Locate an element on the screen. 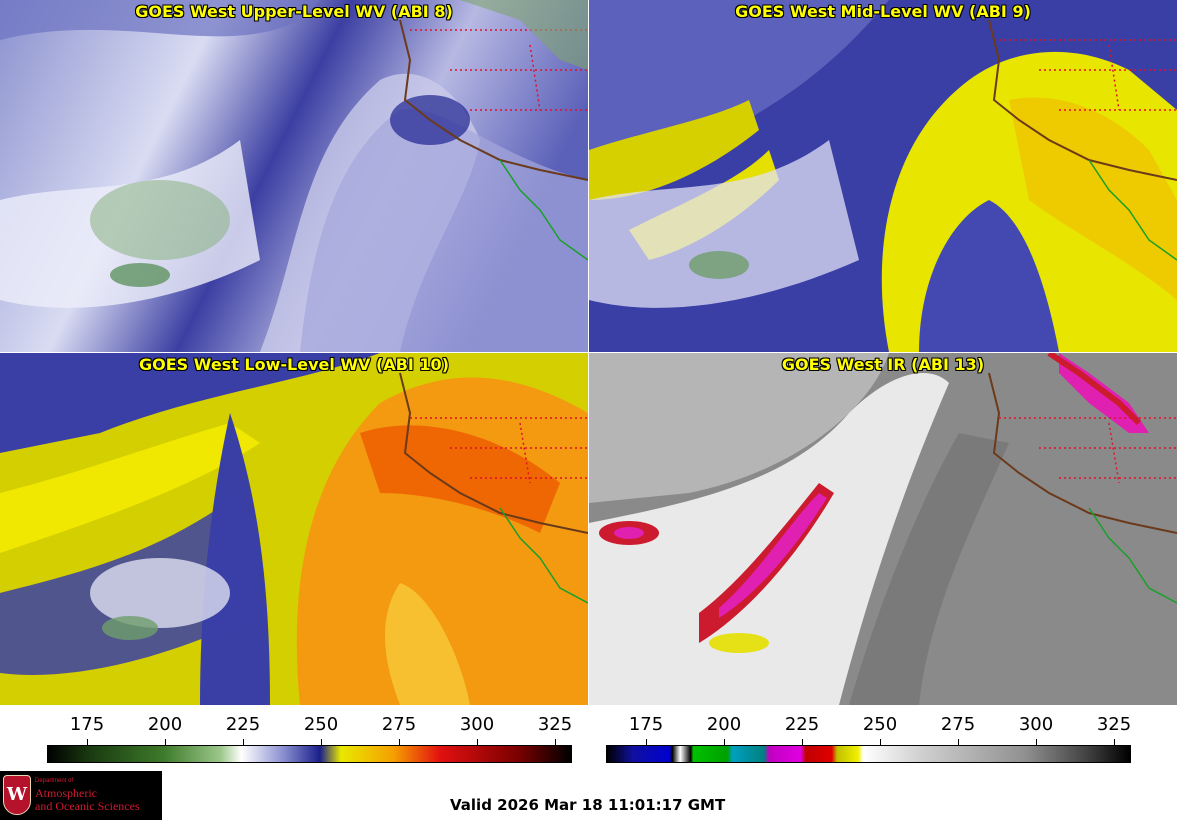  ir-tick-label: 200 is located at coordinates (724, 724).